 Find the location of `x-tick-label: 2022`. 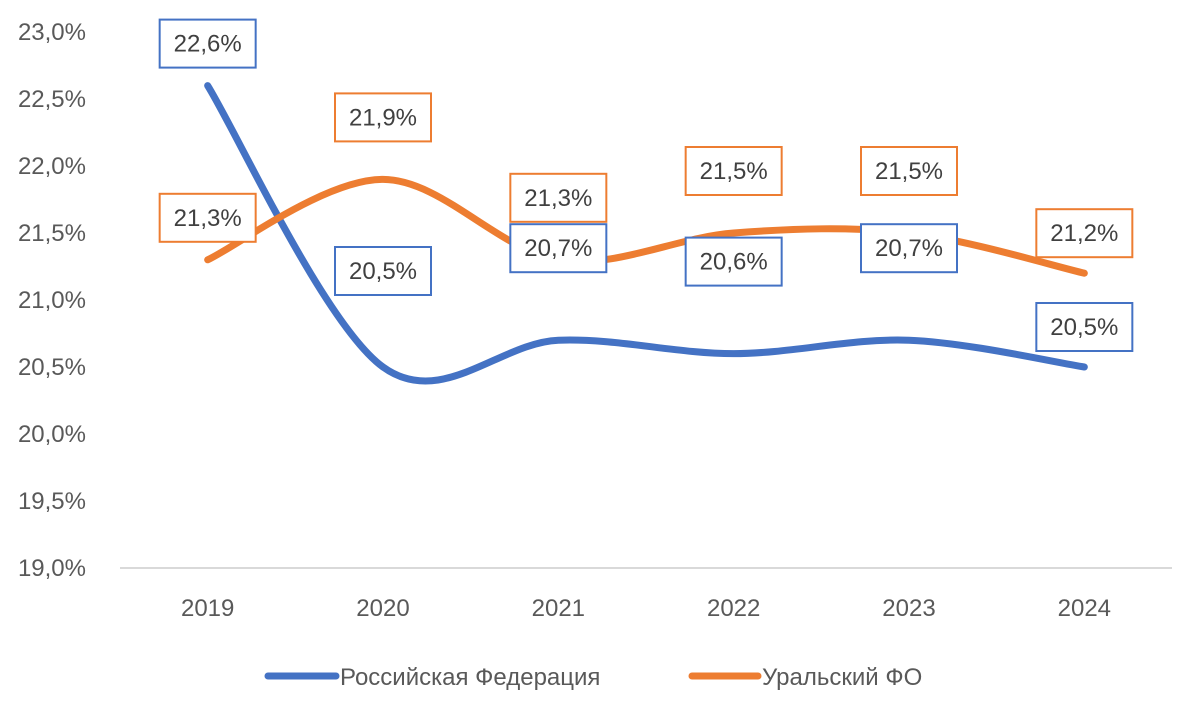

x-tick-label: 2022 is located at coordinates (733, 608).